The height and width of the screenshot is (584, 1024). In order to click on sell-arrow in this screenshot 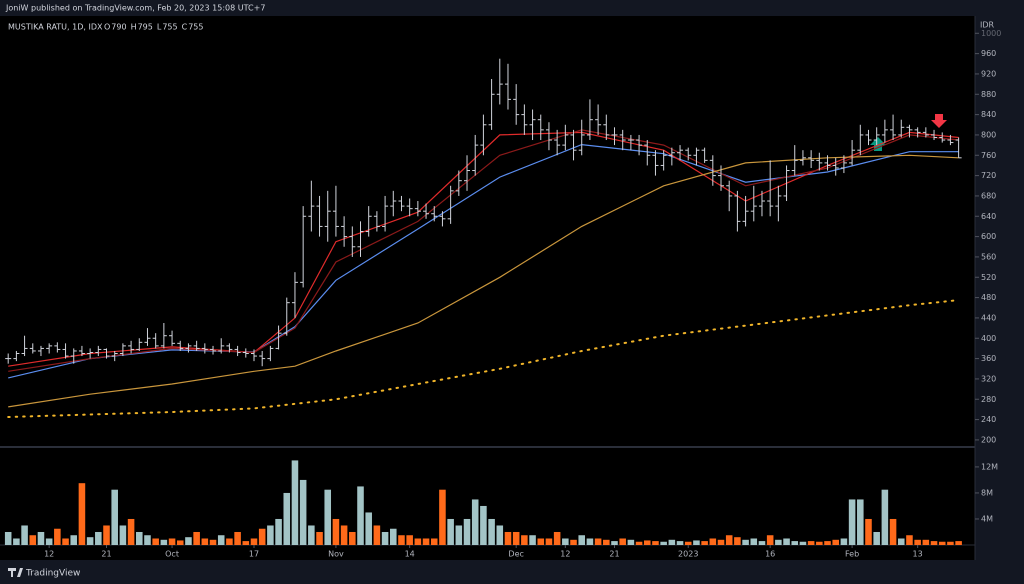, I will do `click(939, 121)`.